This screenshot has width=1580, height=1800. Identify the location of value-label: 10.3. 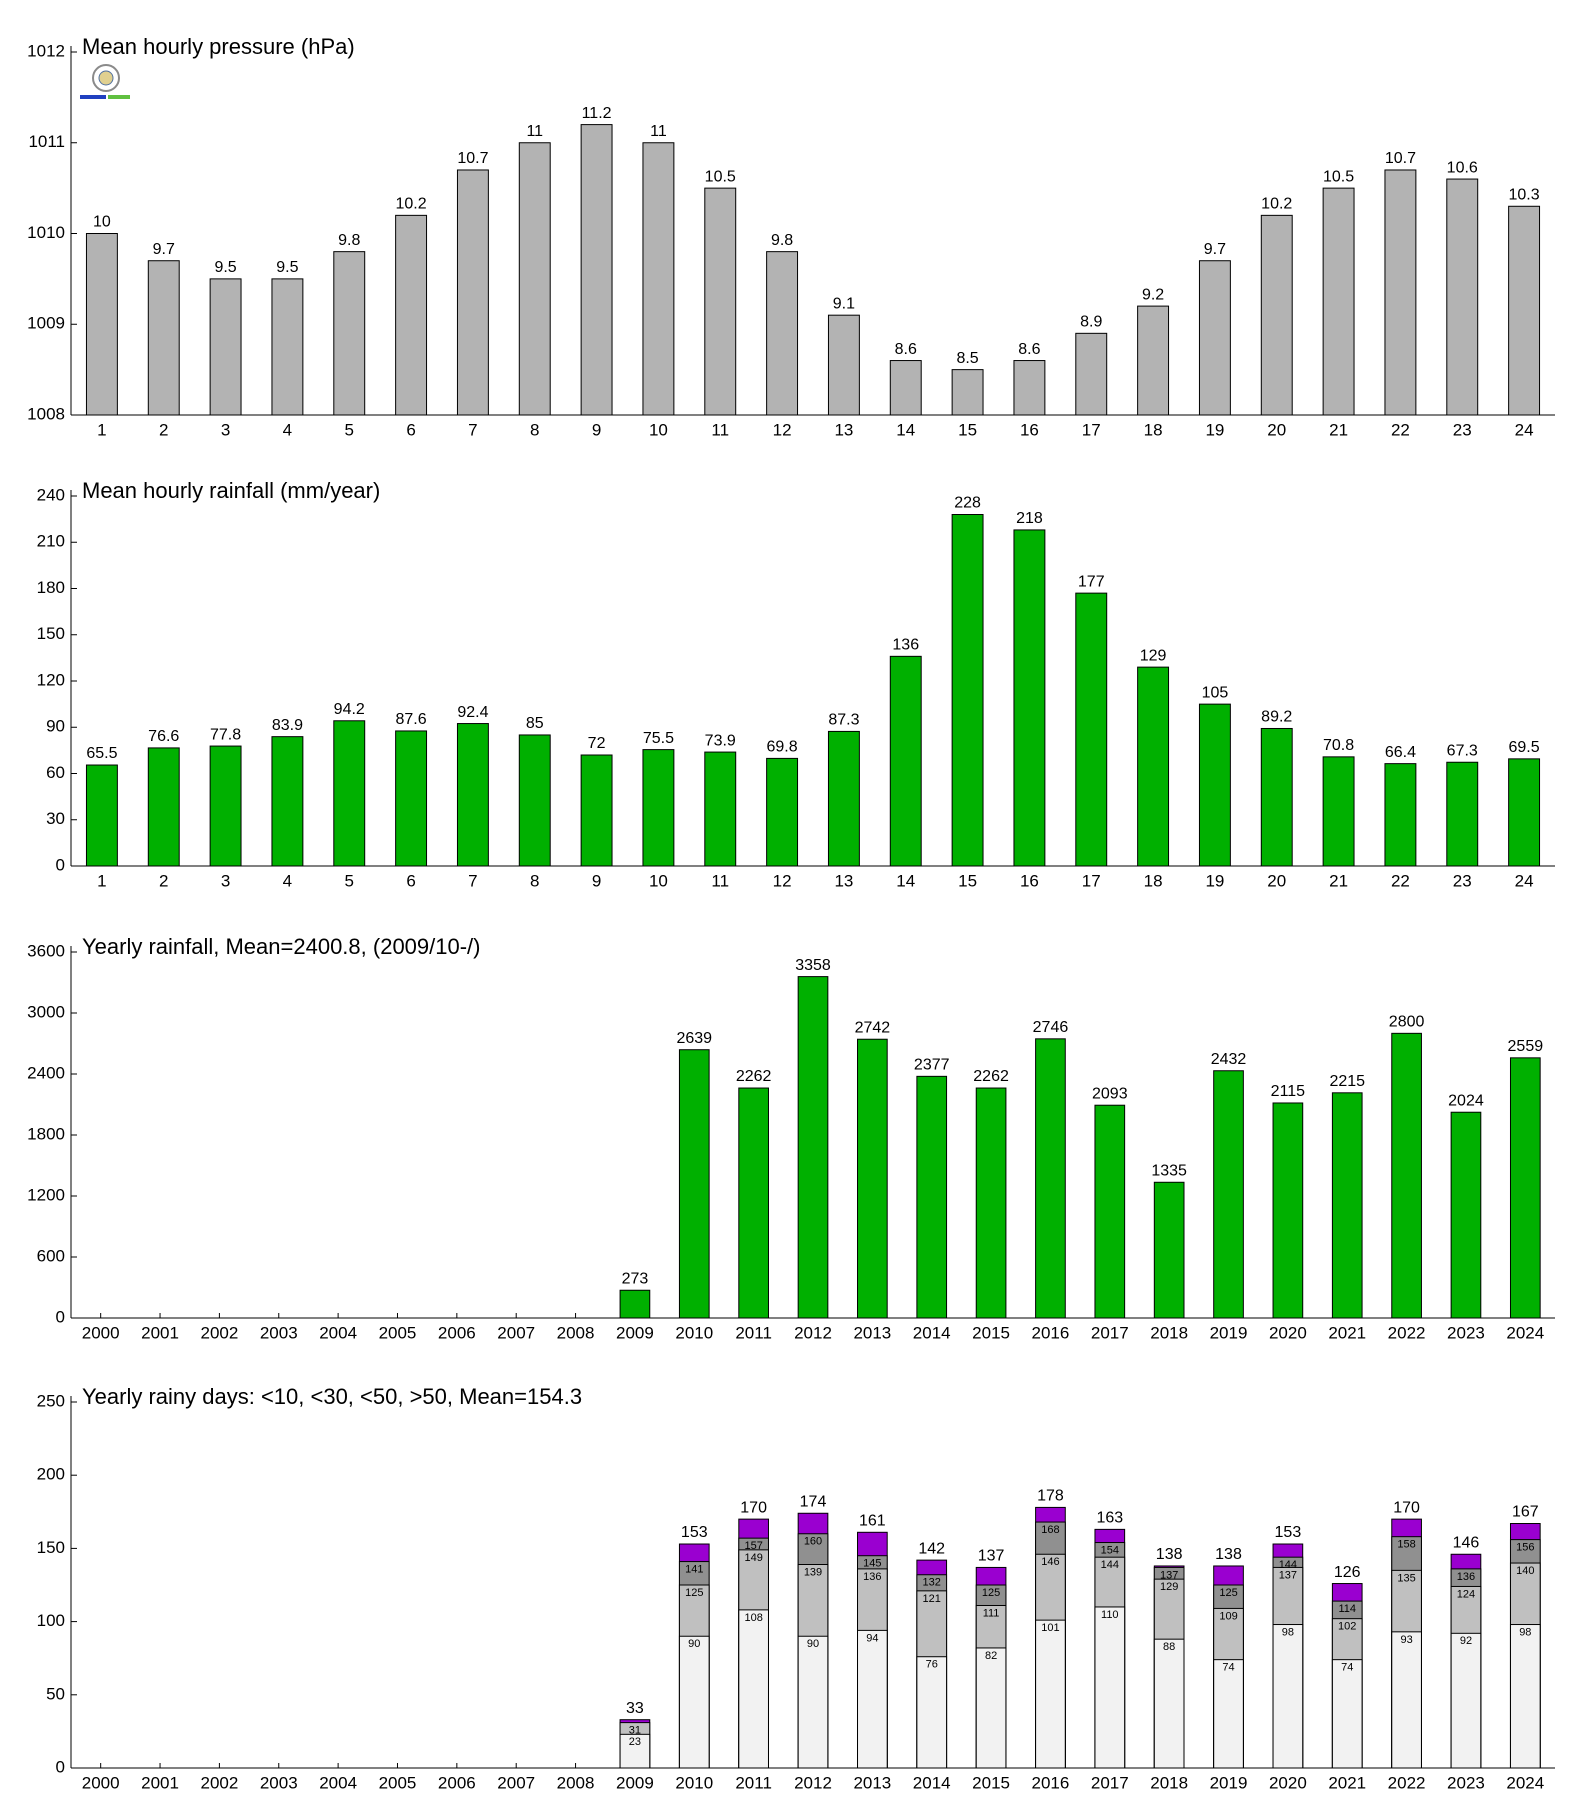
(1524, 194).